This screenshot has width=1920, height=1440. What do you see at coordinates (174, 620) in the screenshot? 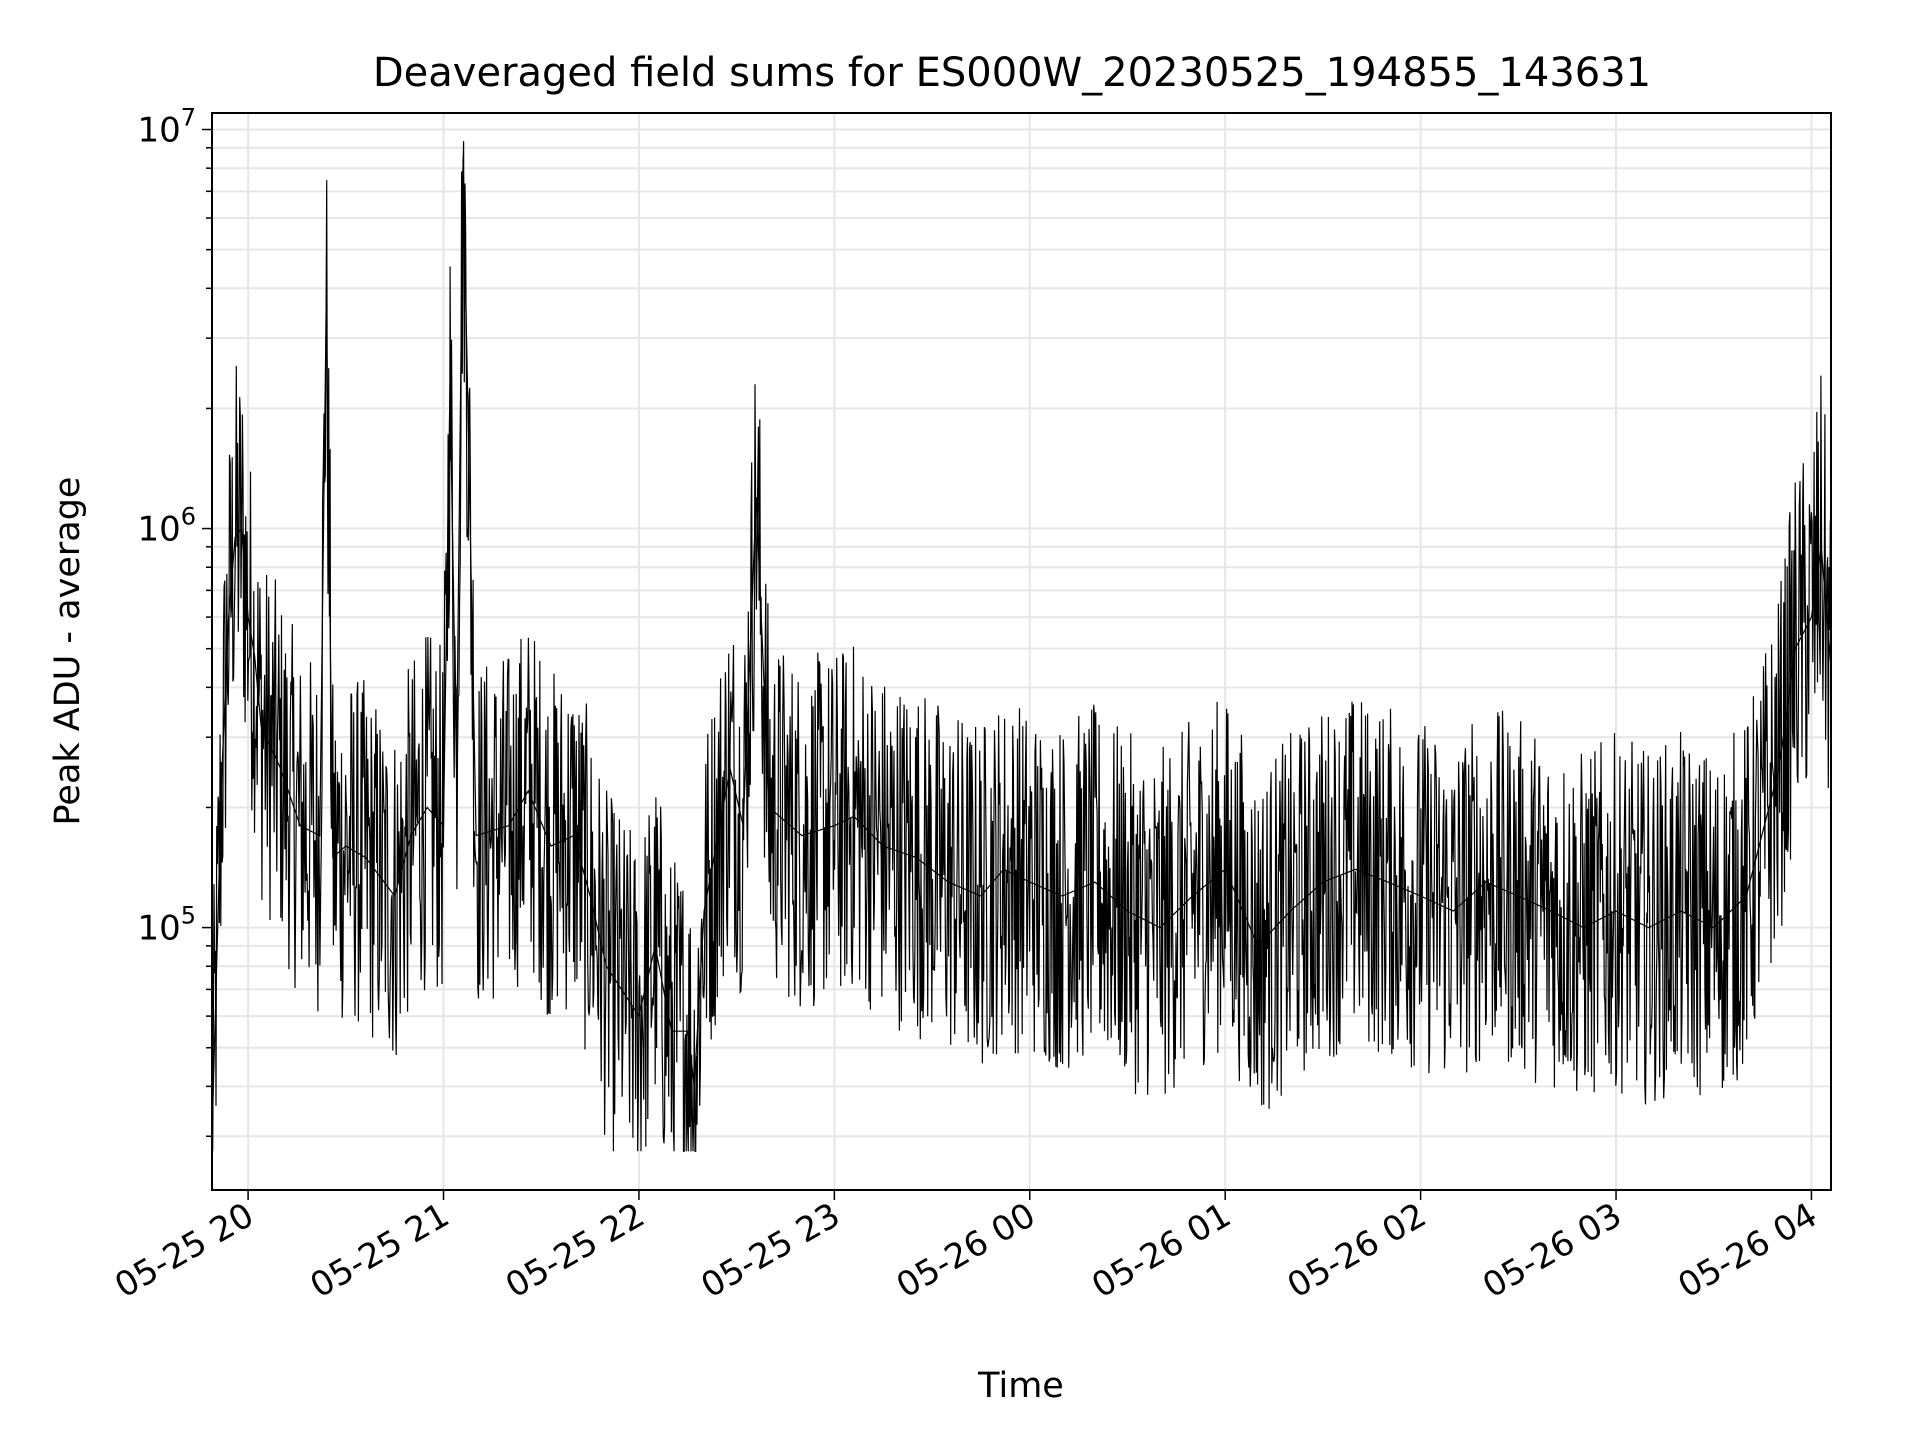
I see `y-axis: 10⁵ 10⁶ 10⁷` at bounding box center [174, 620].